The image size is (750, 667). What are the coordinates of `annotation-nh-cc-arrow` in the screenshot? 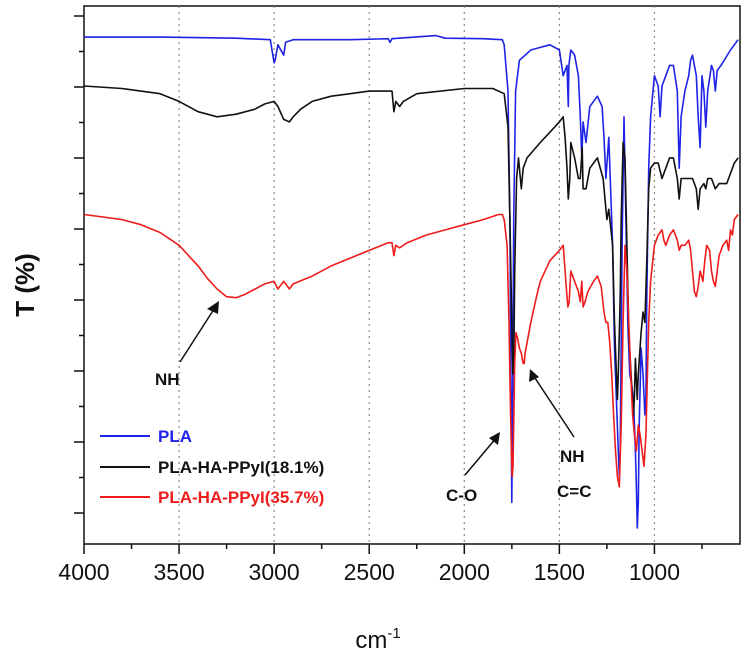 It's located at (553, 406).